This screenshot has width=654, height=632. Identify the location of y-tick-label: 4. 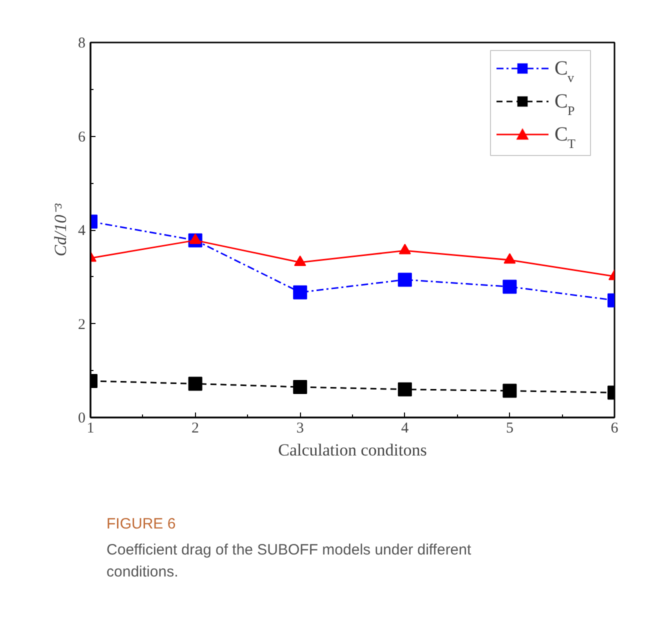
(82, 231).